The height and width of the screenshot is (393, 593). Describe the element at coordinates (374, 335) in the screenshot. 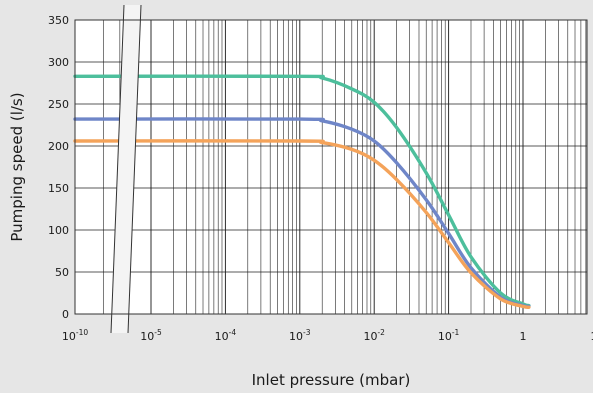

I see `x-tick-label: 10⁻²` at that location.